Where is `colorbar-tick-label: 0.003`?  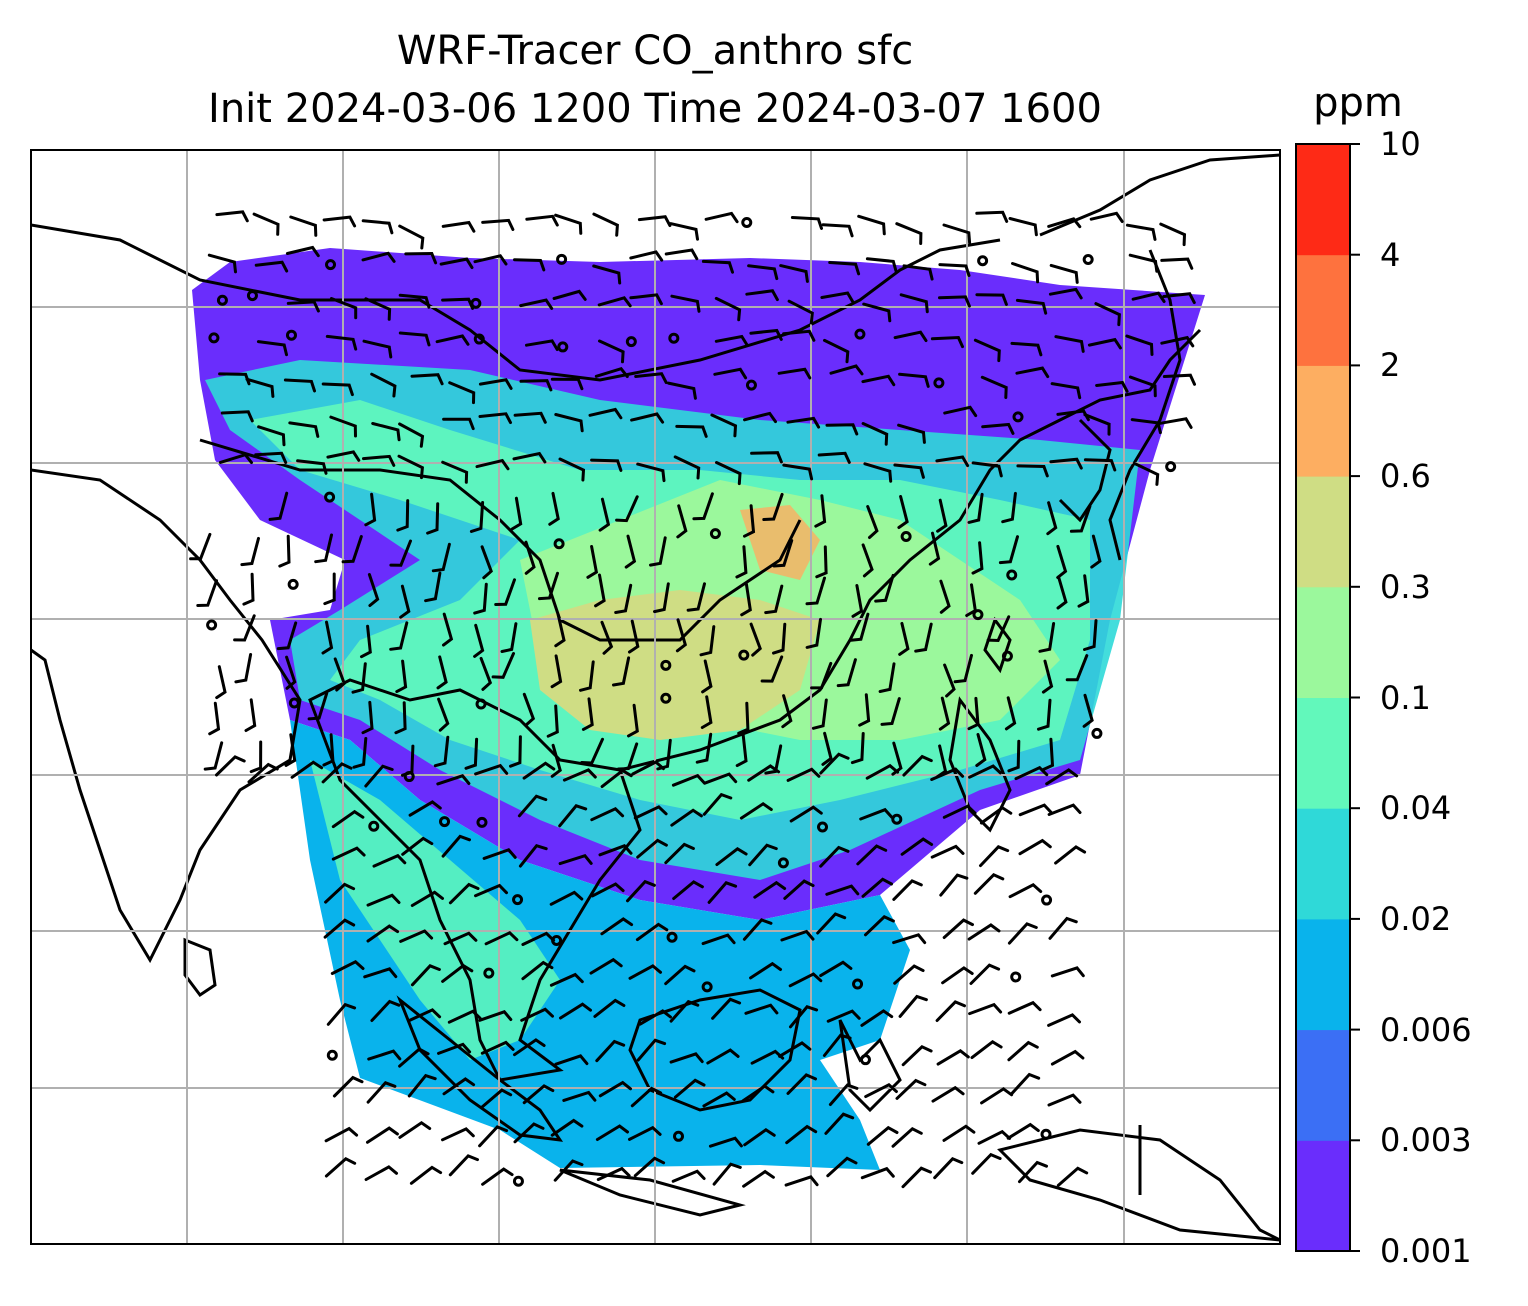
colorbar-tick-label: 0.003 is located at coordinates (1426, 1140).